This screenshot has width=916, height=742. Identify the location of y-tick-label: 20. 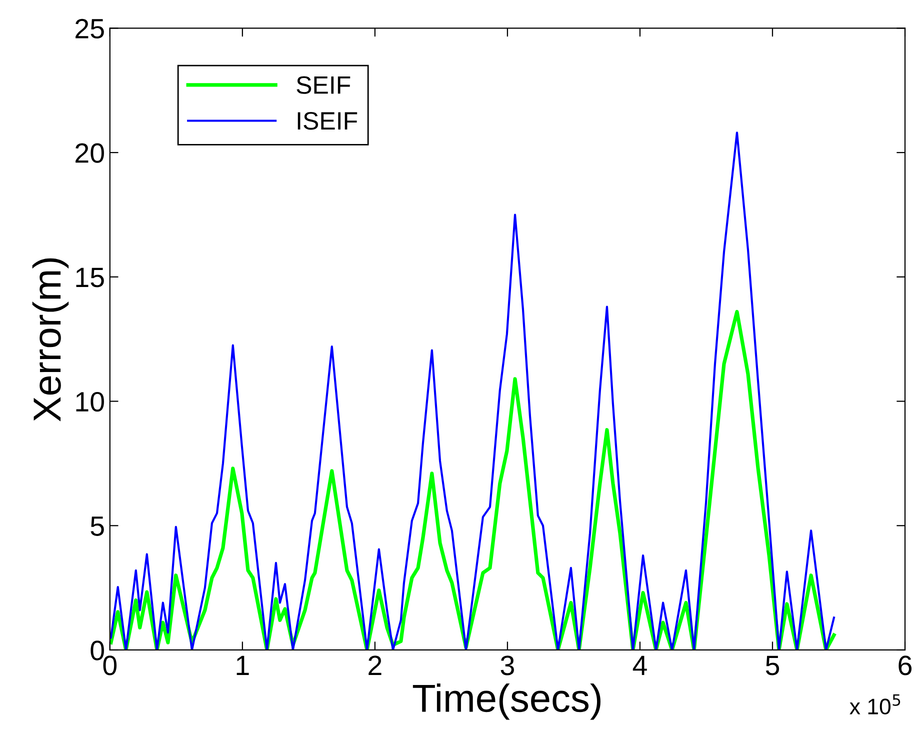
(90, 153).